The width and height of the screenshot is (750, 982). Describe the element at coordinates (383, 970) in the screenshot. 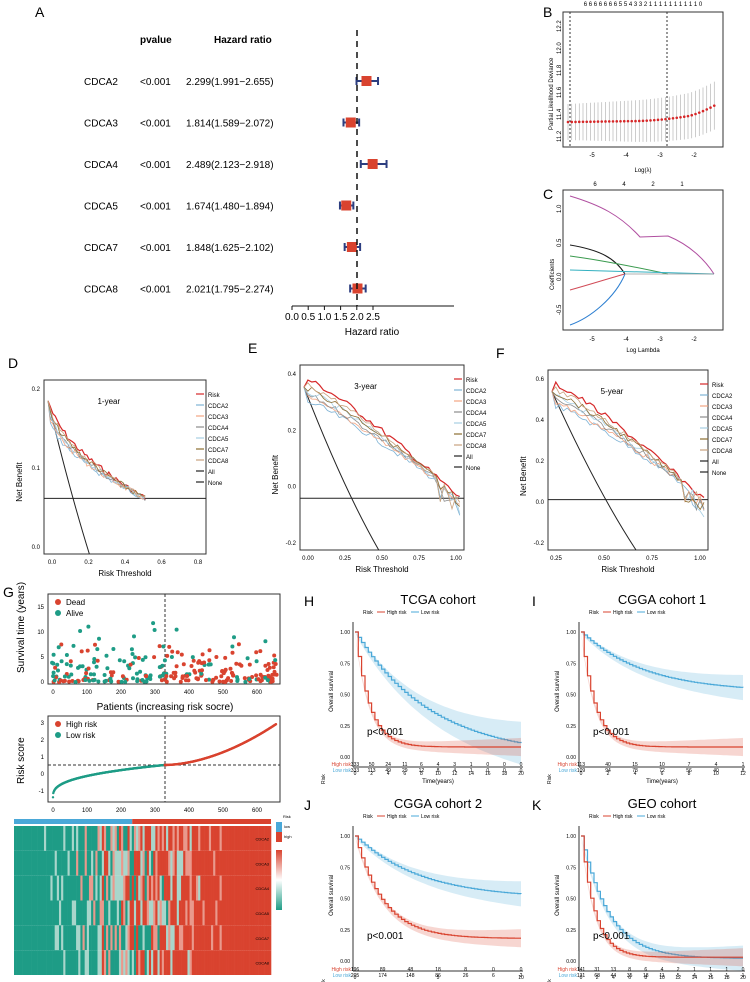

I see `km-risk-high-count: 89` at that location.